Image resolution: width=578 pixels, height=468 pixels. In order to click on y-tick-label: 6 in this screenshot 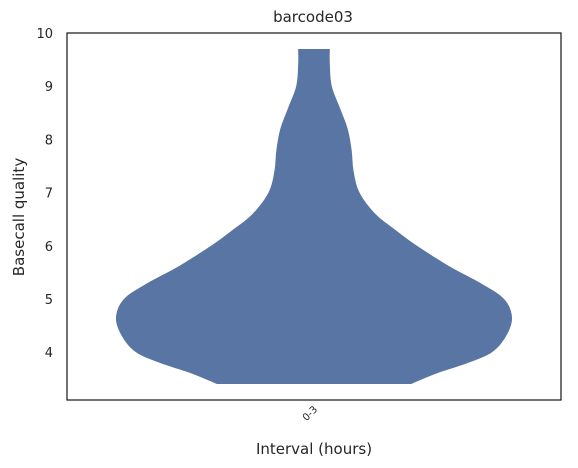, I will do `click(49, 247)`.